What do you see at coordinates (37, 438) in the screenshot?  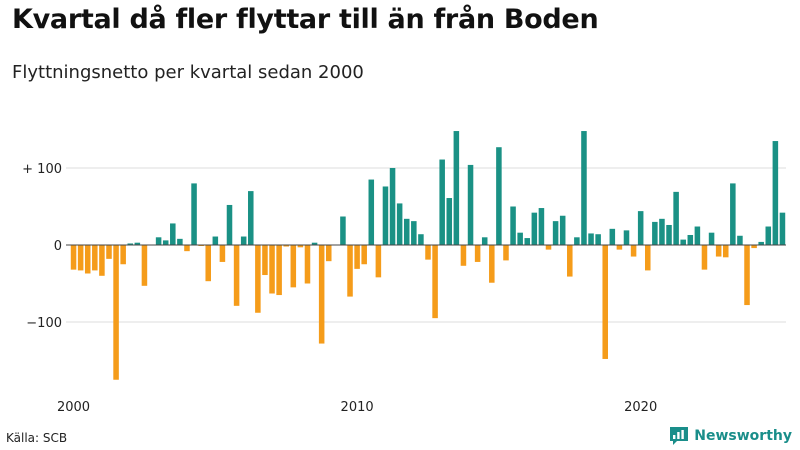 I see `source-note: Källa: SCB` at bounding box center [37, 438].